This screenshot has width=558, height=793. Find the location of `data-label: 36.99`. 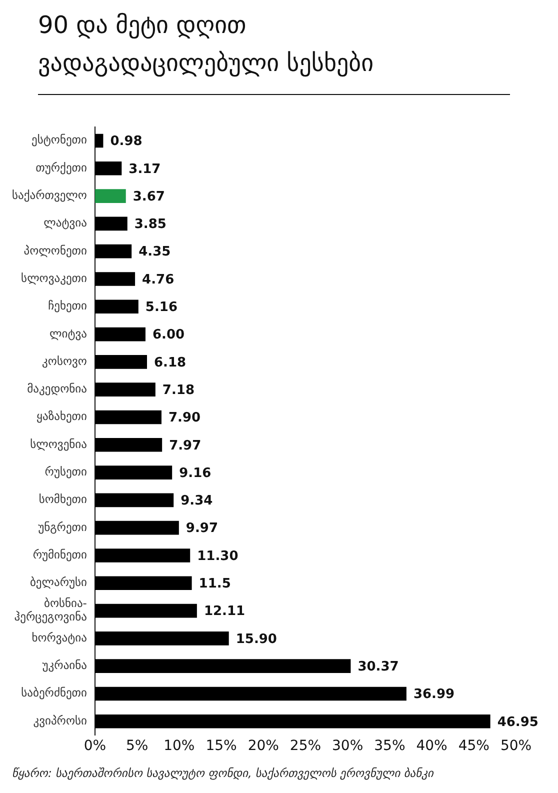

data-label: 36.99 is located at coordinates (434, 694).